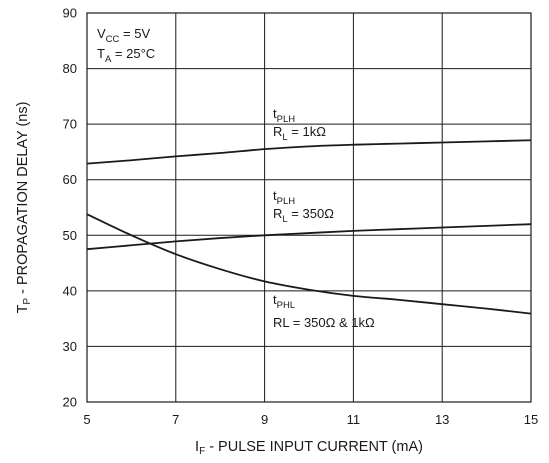 The width and height of the screenshot is (549, 463). What do you see at coordinates (70, 290) in the screenshot?
I see `y-tick-label: 40` at bounding box center [70, 290].